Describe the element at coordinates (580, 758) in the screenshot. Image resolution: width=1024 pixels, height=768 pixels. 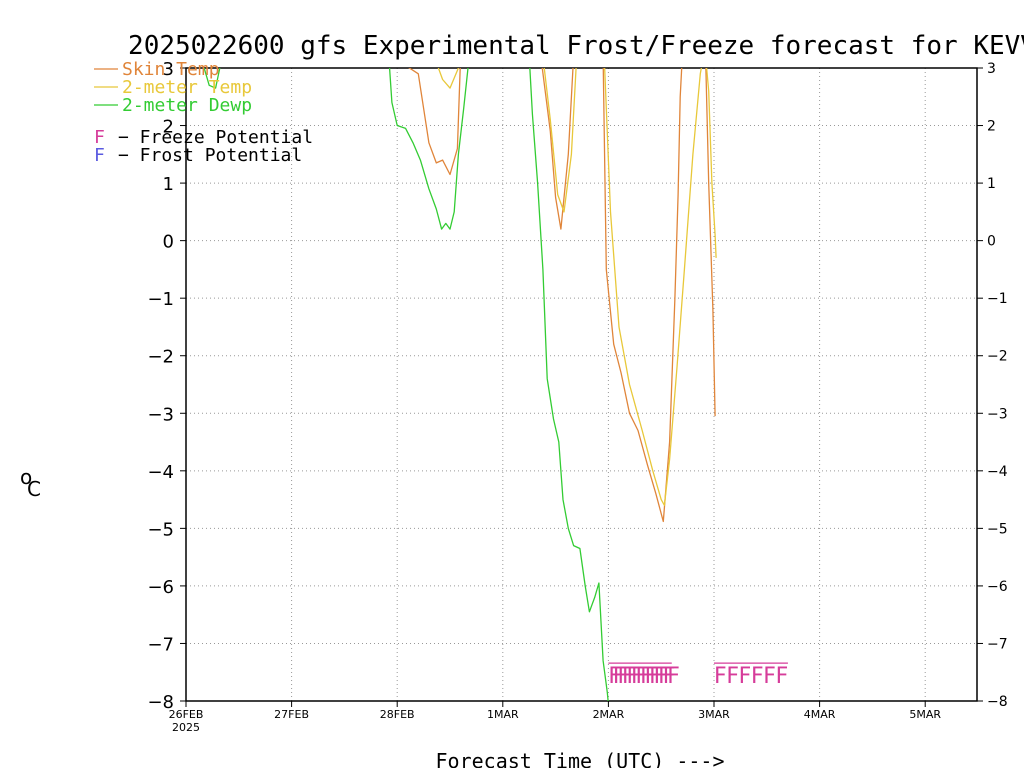
I see `x-axis-label: Forecast Time (UTC) --->` at that location.